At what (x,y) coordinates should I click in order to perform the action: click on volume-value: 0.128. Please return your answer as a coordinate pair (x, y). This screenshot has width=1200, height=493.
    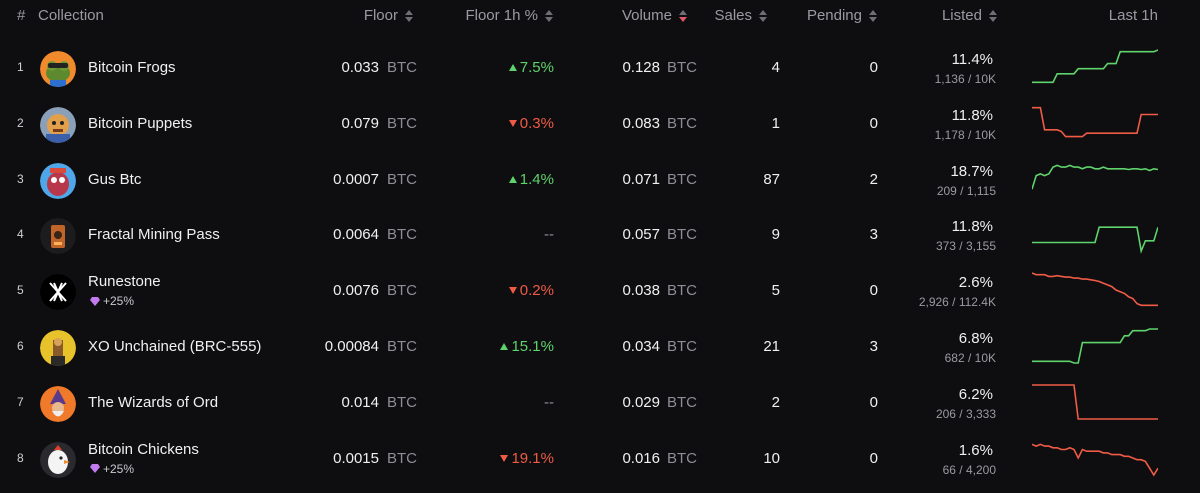
    Looking at the image, I should click on (641, 67).